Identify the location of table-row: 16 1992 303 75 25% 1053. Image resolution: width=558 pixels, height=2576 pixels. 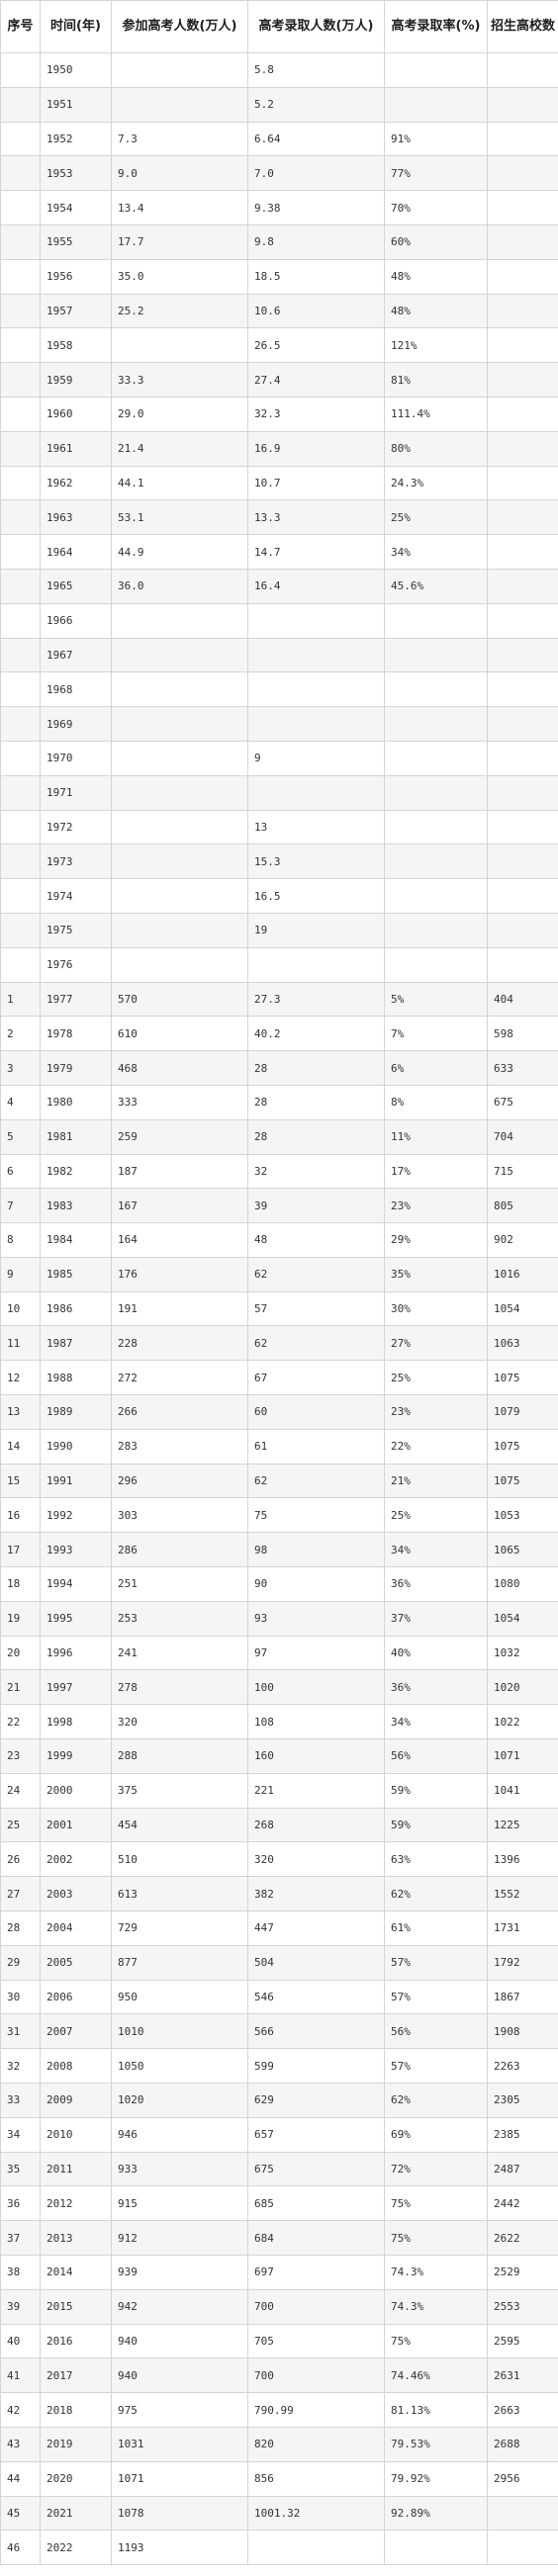
(279, 1515).